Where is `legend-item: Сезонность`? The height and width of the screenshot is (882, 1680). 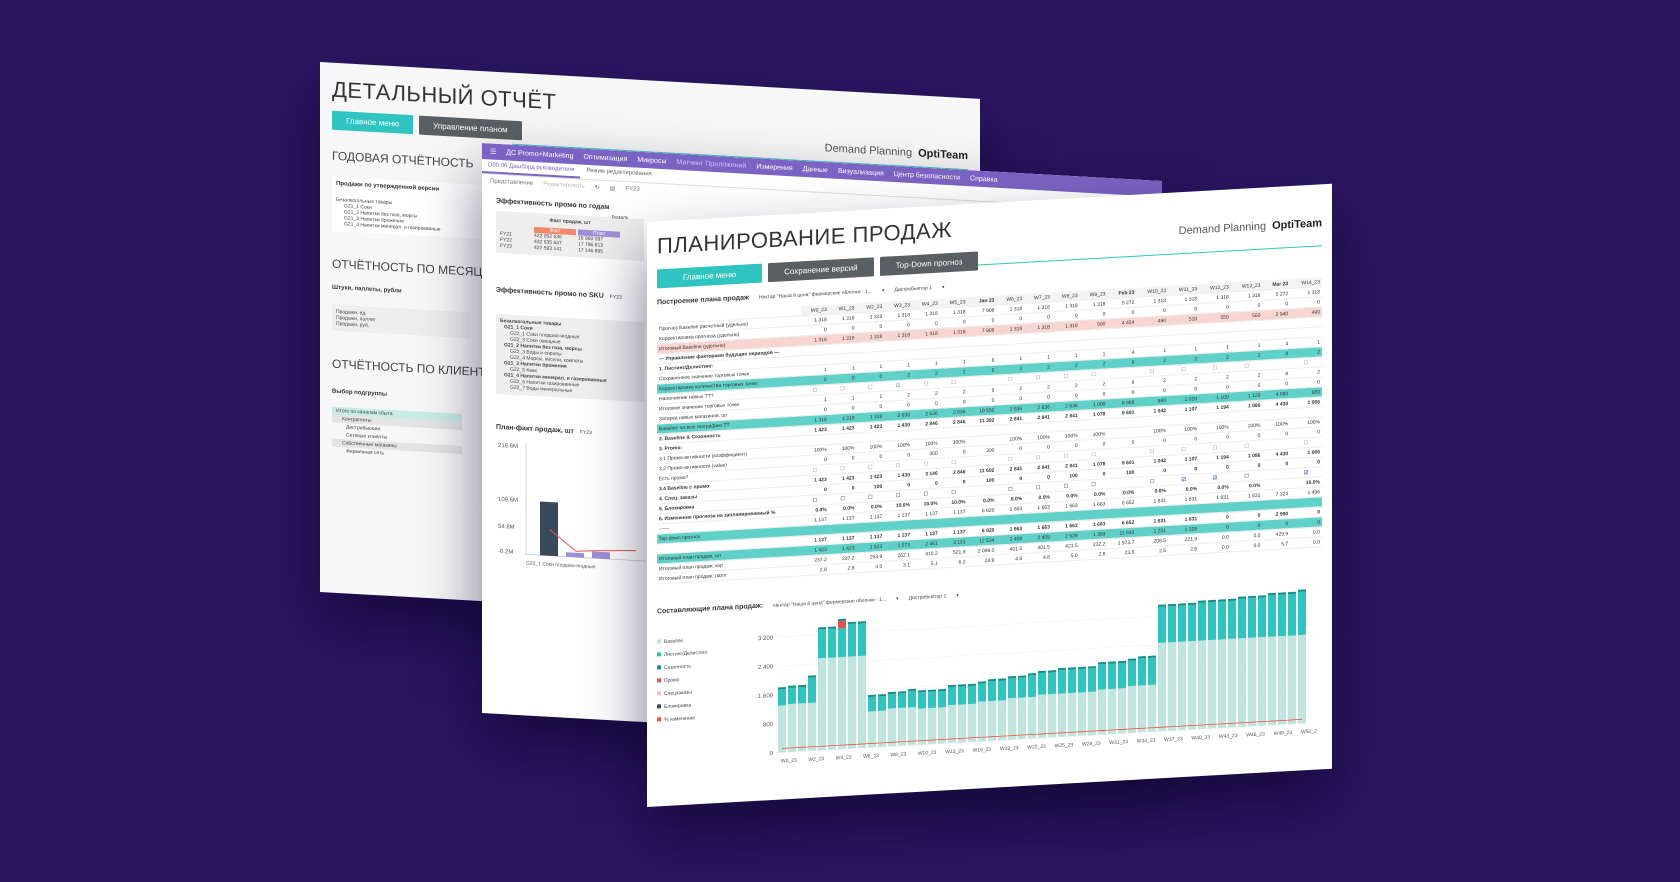
legend-item: Сезонность is located at coordinates (702, 665).